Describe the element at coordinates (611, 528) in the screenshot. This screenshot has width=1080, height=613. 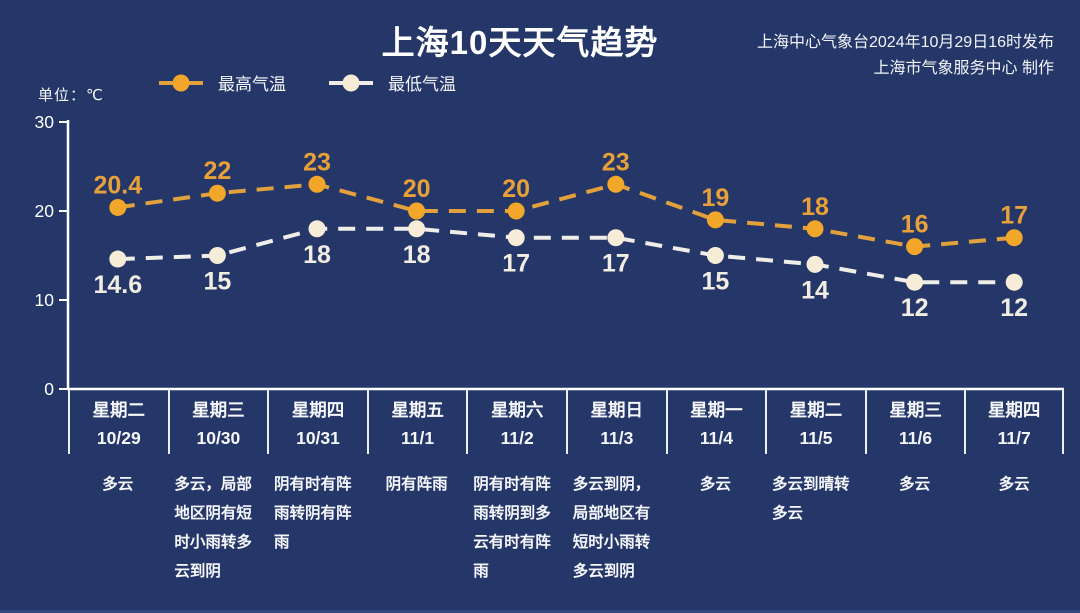
I see `weather-description: 多云到阴，局部地区有短时小雨转多云到阴` at that location.